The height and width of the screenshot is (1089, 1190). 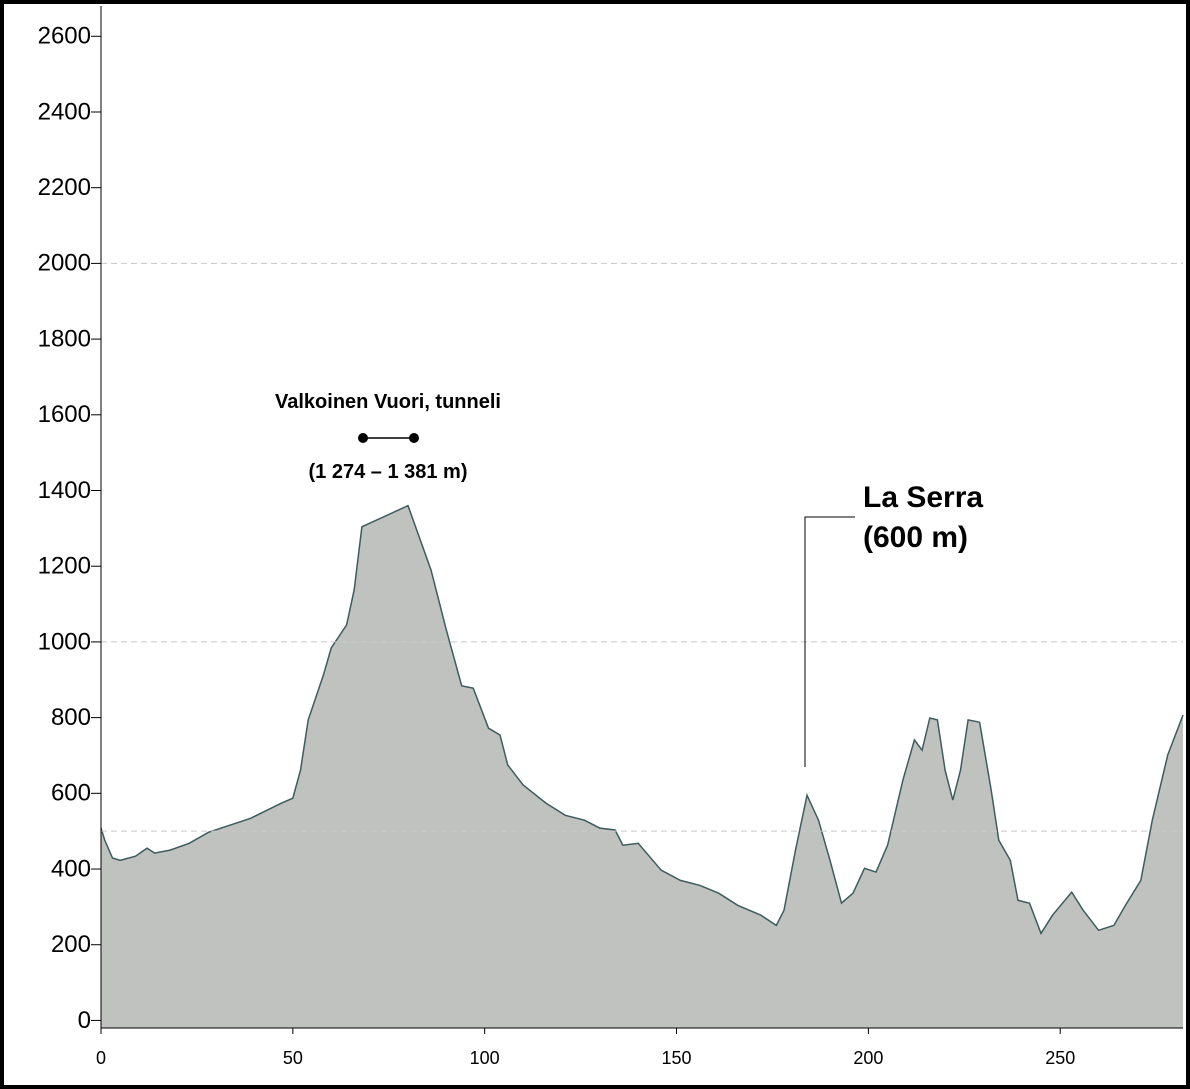 What do you see at coordinates (71, 793) in the screenshot?
I see `y-tick-label: 600` at bounding box center [71, 793].